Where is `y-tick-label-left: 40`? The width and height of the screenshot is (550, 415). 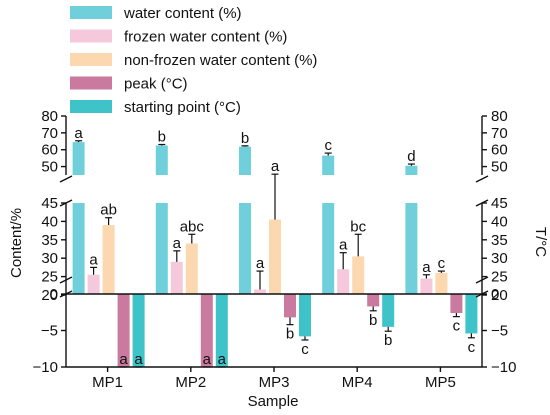
y-tick-label-left: 40 is located at coordinates (49, 221).